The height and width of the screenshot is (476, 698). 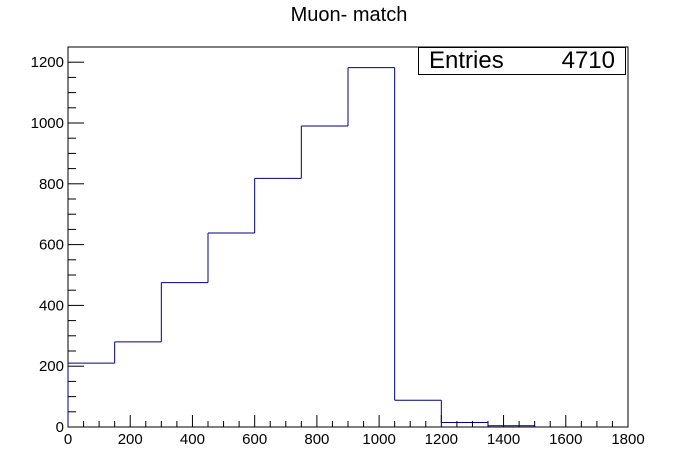 I want to click on x-tick-label: 600, so click(x=254, y=439).